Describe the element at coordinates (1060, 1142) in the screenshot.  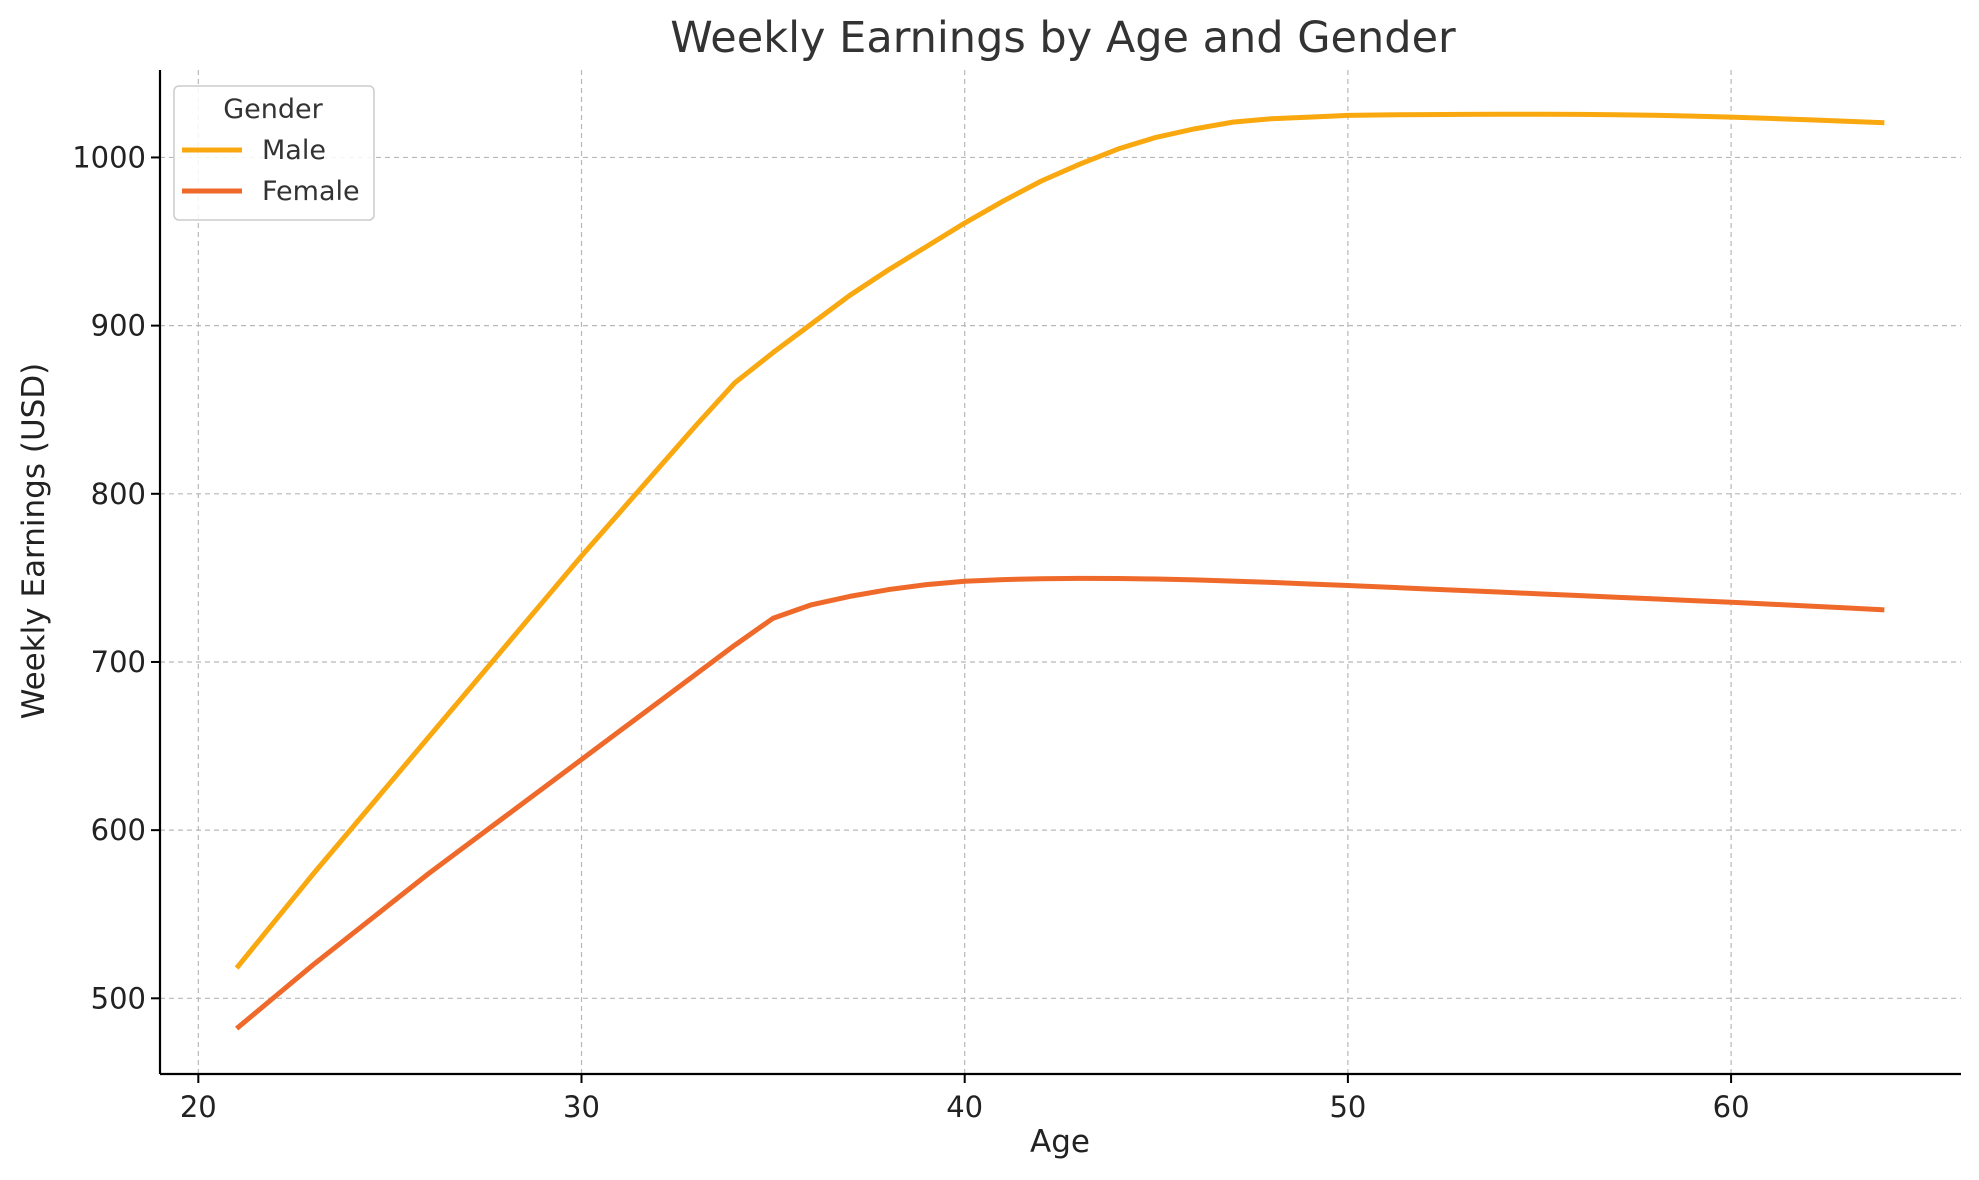
I see `x-axis-label: Age` at that location.